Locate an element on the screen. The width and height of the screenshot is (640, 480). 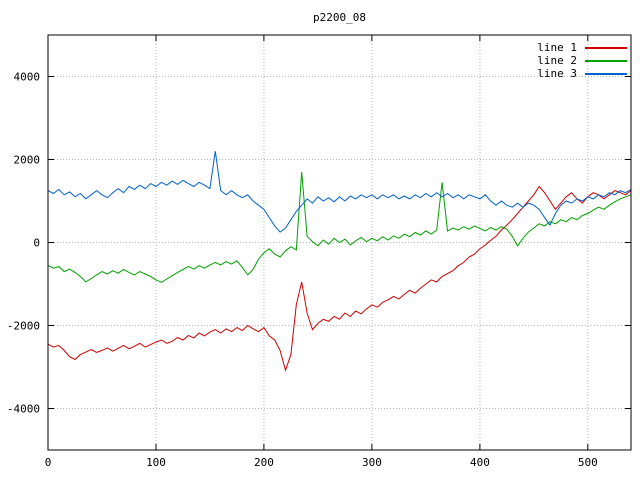
svg-text: 4000 is located at coordinates (27, 77).